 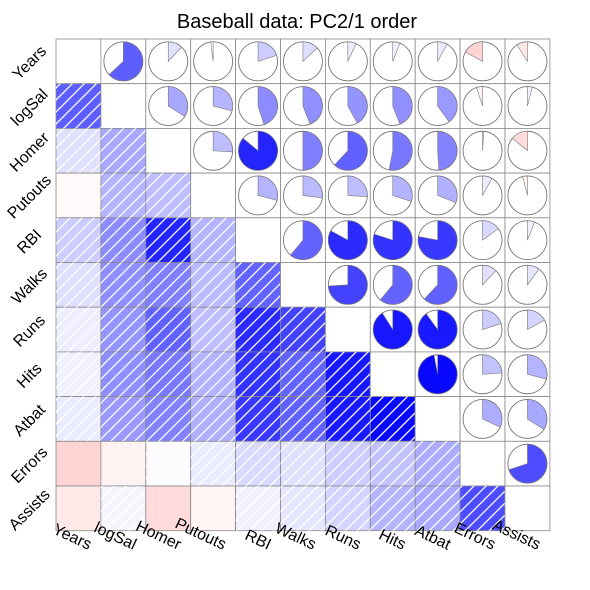 I want to click on cell-putouts-hits, so click(x=392, y=195).